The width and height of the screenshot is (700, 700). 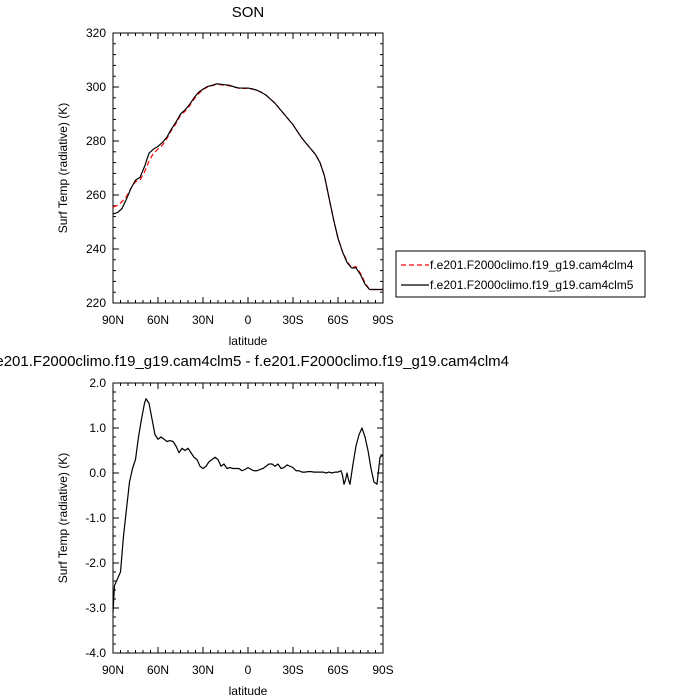 I want to click on p2-x-tick-label: 60S, so click(x=337, y=670).